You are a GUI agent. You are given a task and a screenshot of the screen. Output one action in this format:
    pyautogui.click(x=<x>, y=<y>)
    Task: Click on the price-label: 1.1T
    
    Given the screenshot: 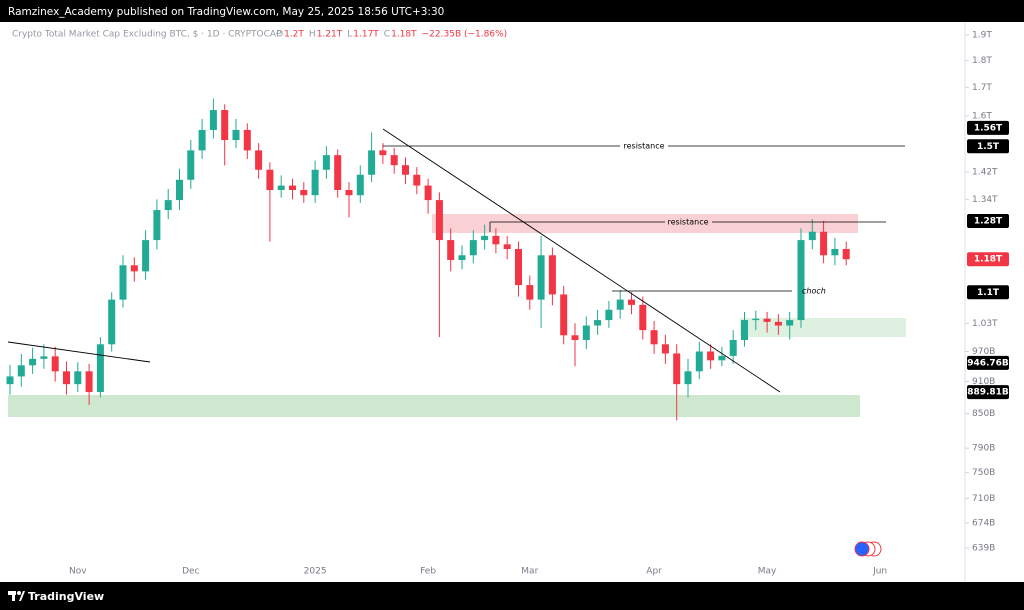 What is the action you would take?
    pyautogui.click(x=988, y=293)
    